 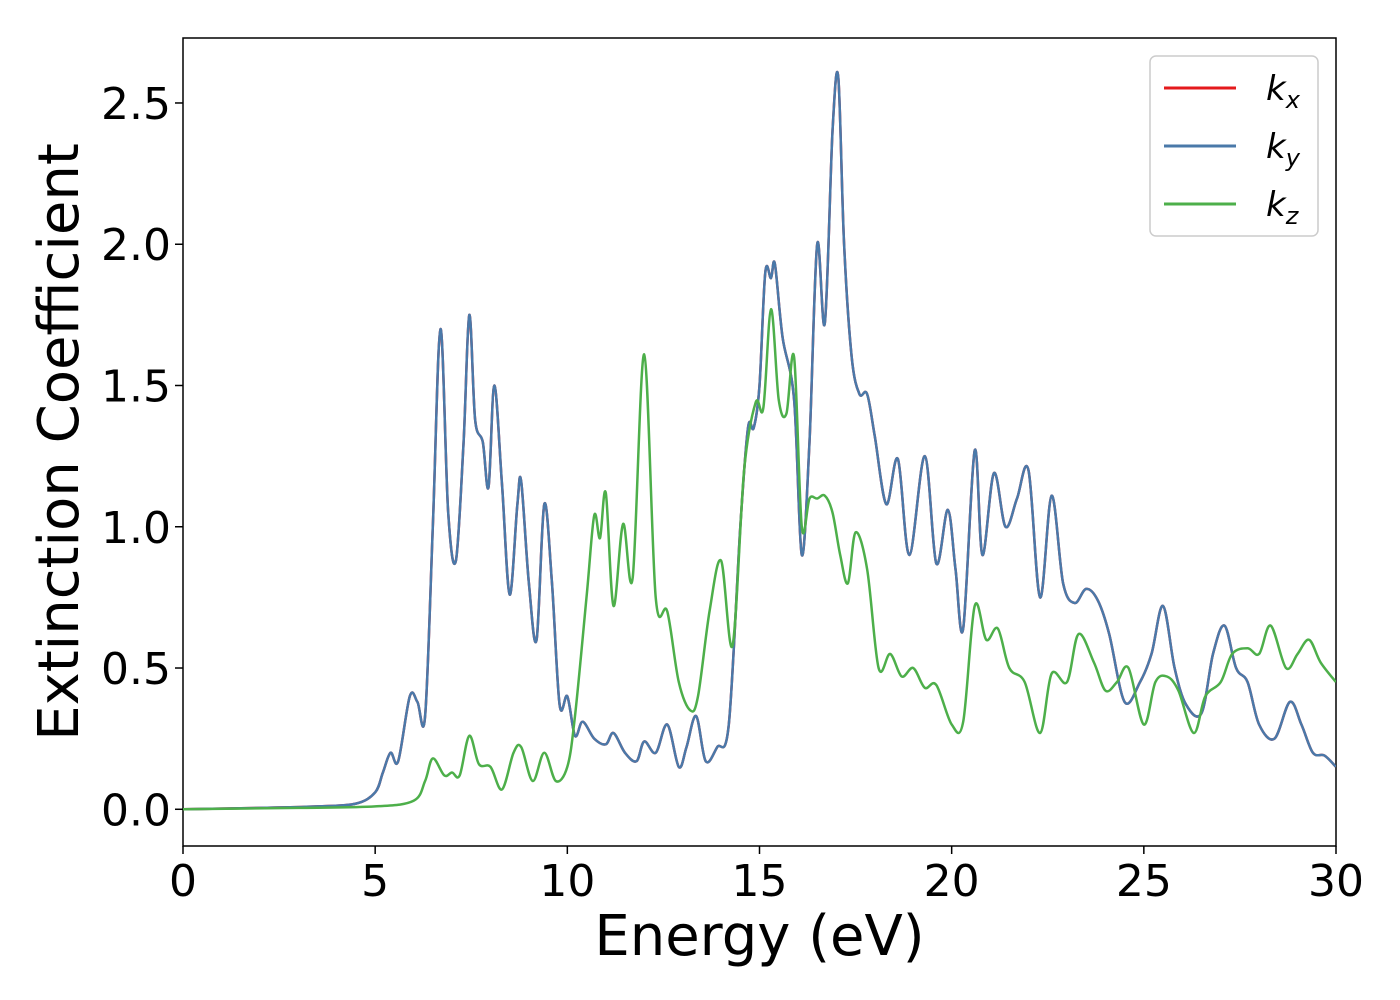 What do you see at coordinates (375, 881) in the screenshot?
I see `x-tick-label: 5` at bounding box center [375, 881].